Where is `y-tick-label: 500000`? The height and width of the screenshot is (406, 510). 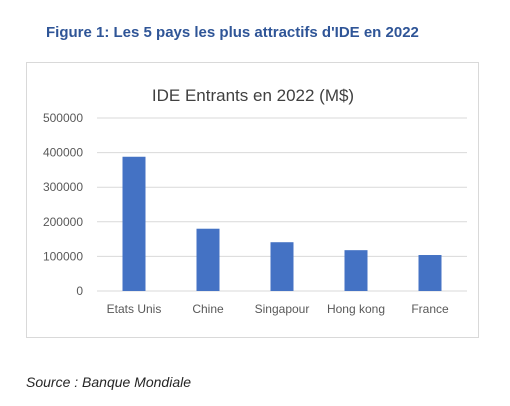 y-tick-label: 500000 is located at coordinates (63, 118).